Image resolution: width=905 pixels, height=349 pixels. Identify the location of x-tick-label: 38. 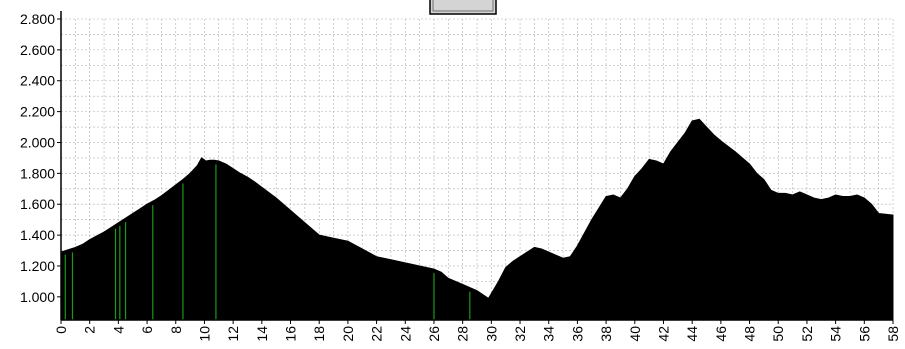
(606, 334).